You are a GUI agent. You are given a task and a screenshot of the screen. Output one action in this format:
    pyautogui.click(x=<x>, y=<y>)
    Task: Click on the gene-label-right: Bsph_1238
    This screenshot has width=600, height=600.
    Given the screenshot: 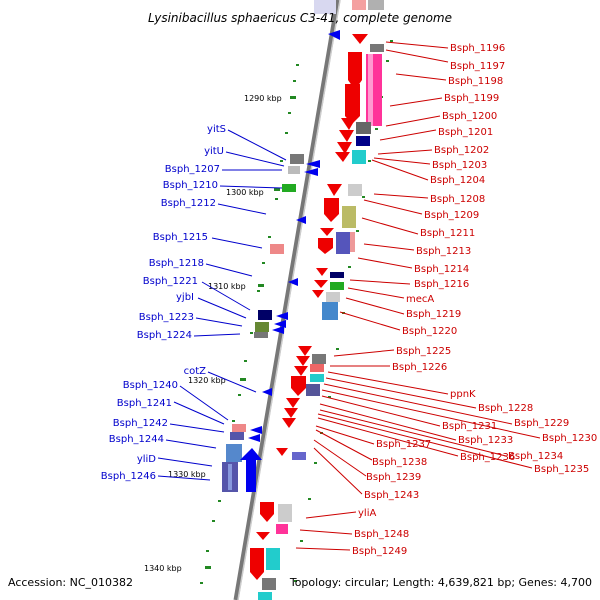 What is the action you would take?
    pyautogui.click(x=399, y=462)
    